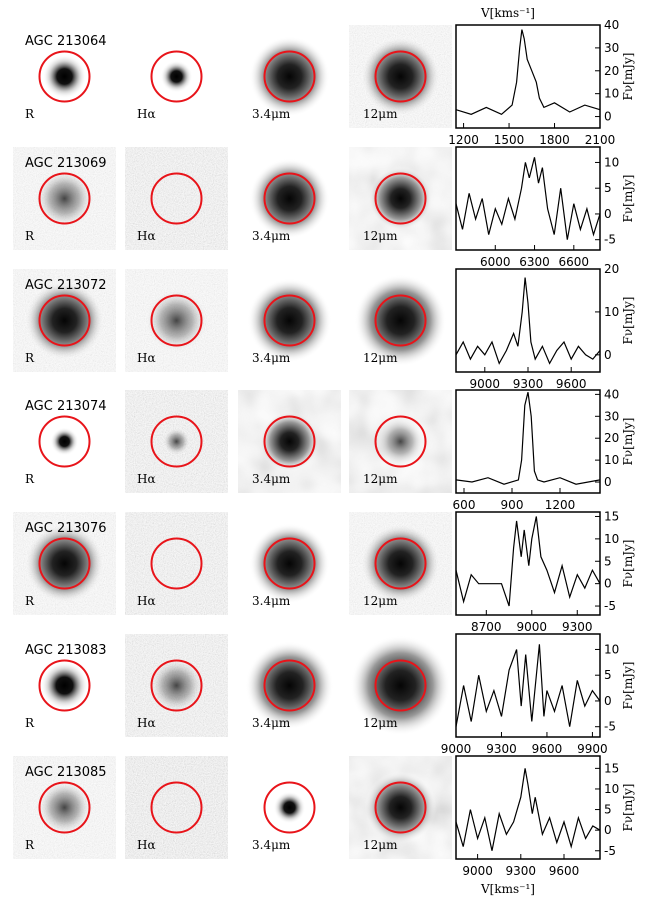  Describe the element at coordinates (66, 41) in the screenshot. I see `galaxy-name: AGC 213064` at that location.